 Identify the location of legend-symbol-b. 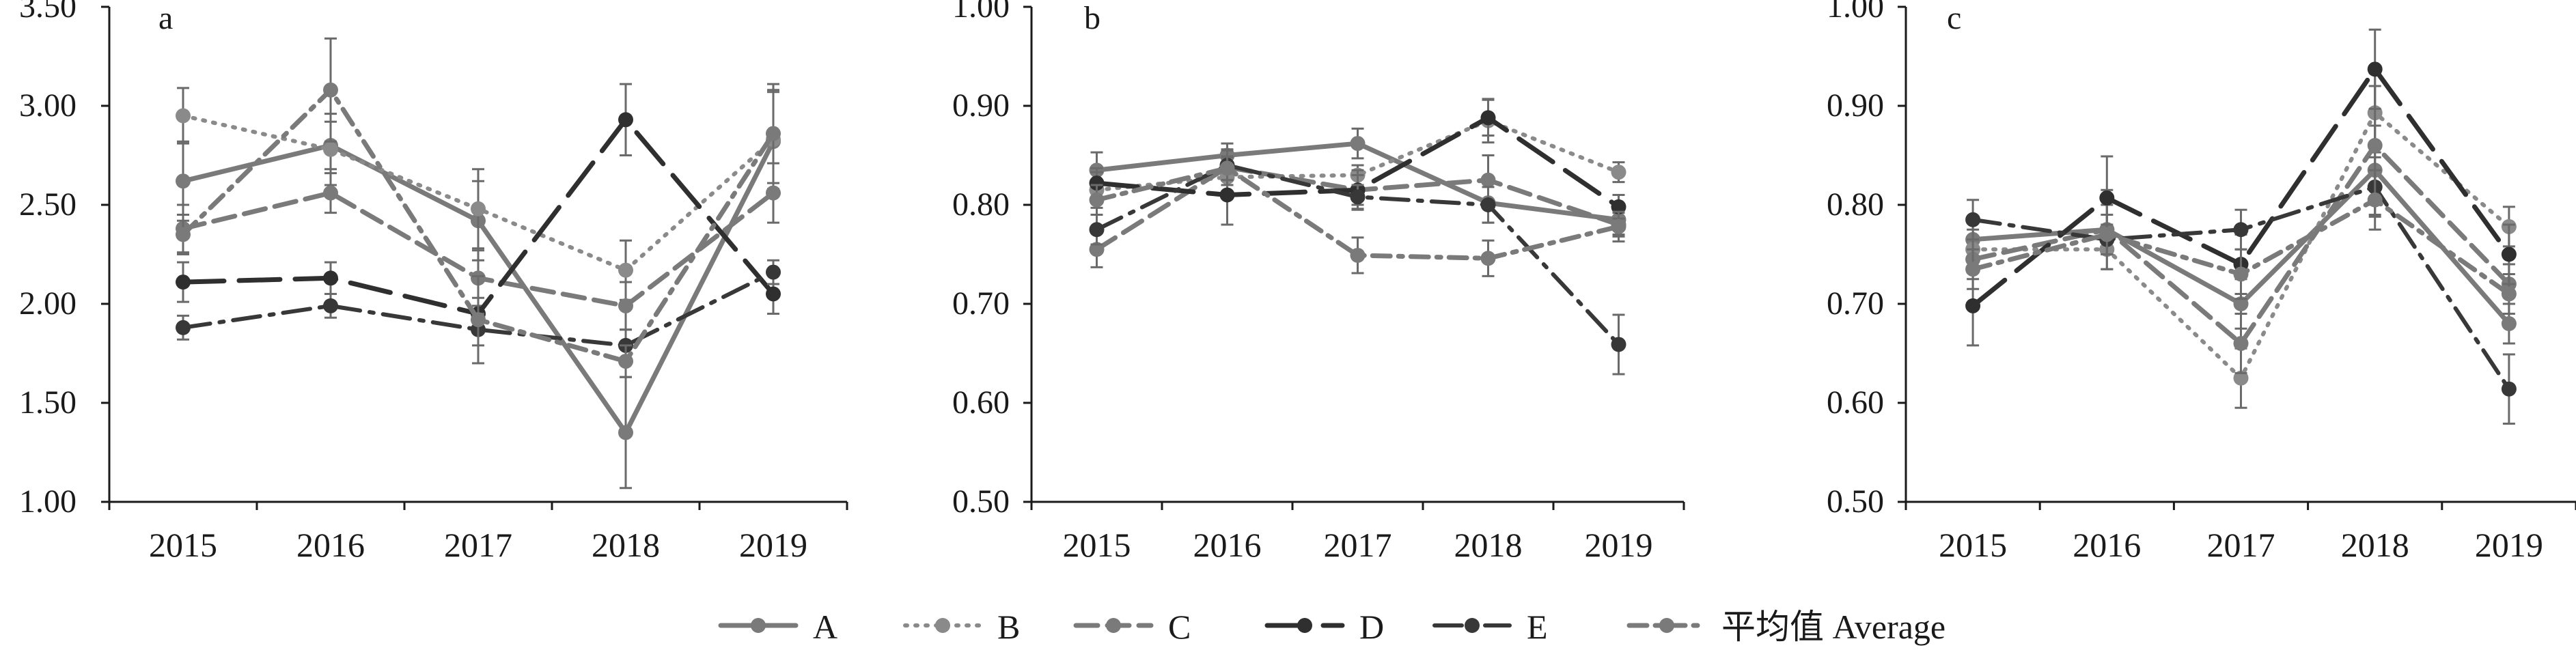
(942, 625).